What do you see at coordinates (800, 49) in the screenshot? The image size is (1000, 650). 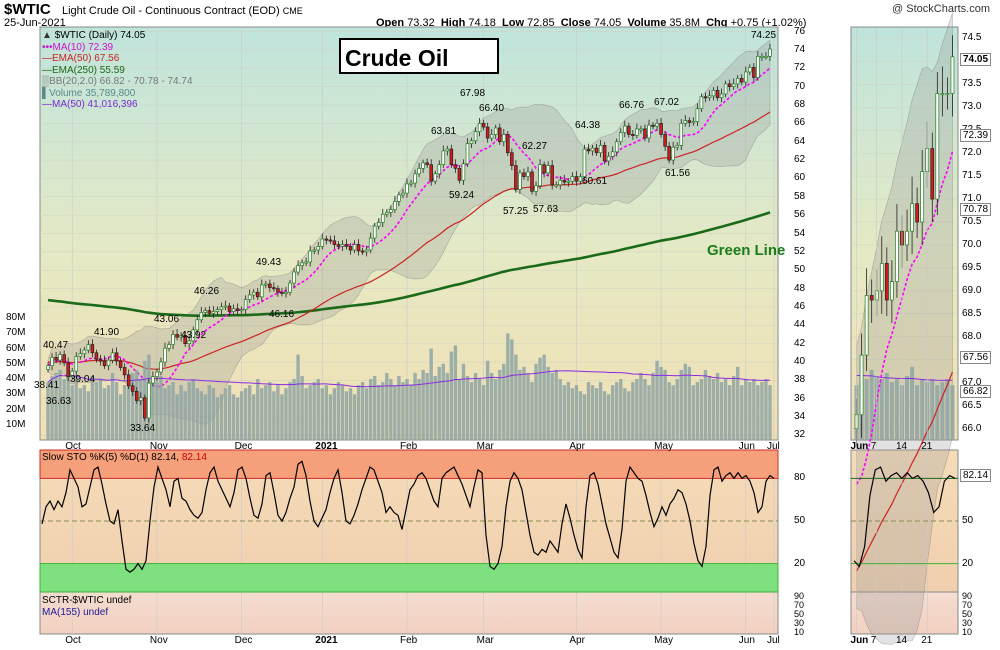 I see `price-axis-label: 74` at bounding box center [800, 49].